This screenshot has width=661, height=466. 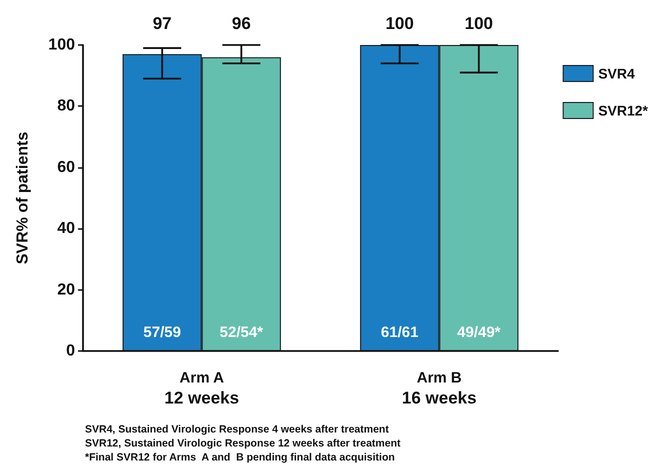 I want to click on y-tick-label: 100, so click(x=62, y=45).